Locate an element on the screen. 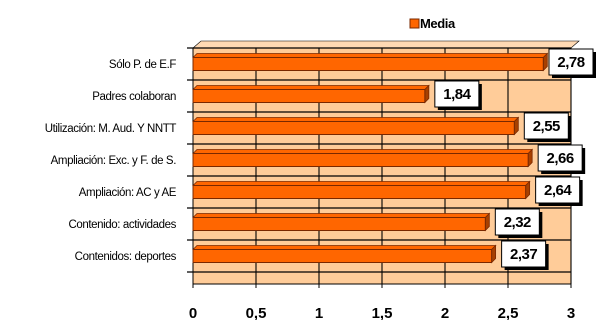 The width and height of the screenshot is (603, 320). data-label: 2,37 is located at coordinates (523, 254).